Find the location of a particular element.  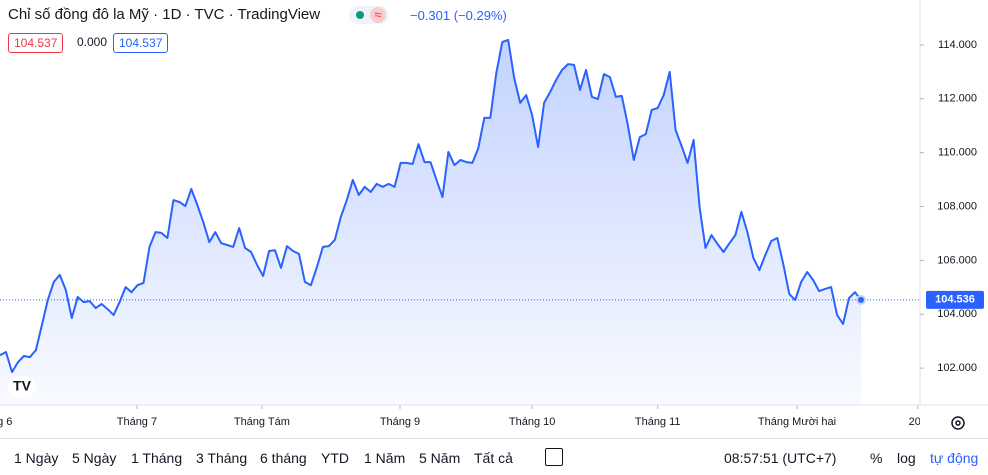

range-button: 6 tháng is located at coordinates (283, 458).